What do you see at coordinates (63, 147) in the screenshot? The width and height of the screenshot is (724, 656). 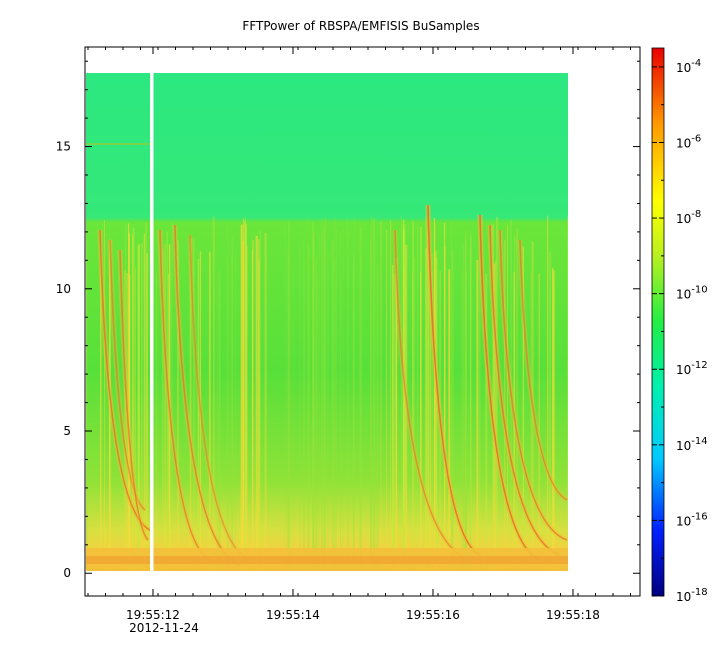 I see `y-tick-label: 15` at bounding box center [63, 147].